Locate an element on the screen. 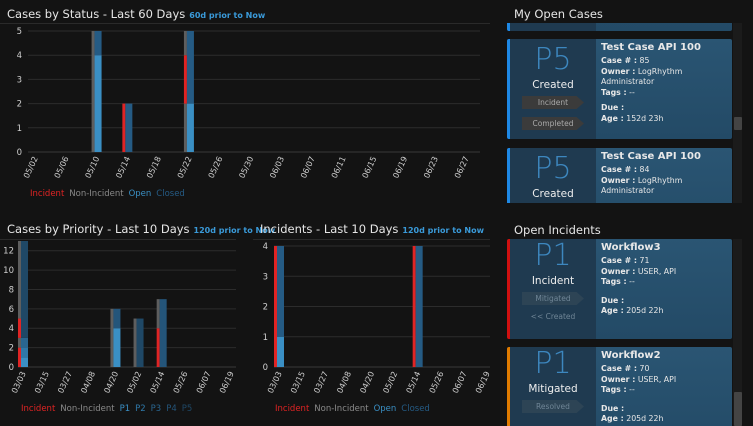  case-card is located at coordinates (619, 27).